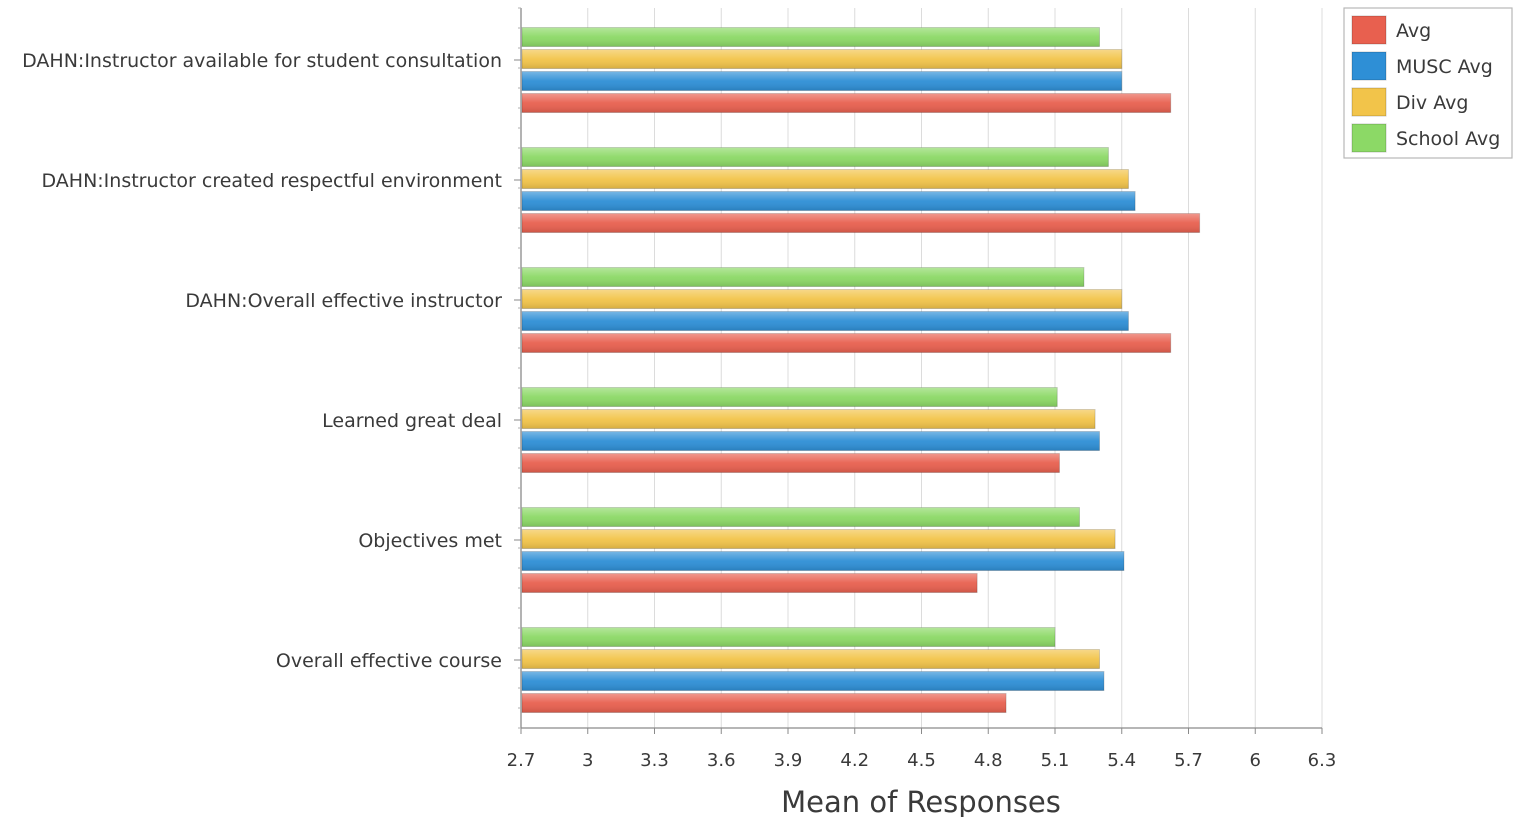 This screenshot has height=817, width=1522. What do you see at coordinates (1444, 67) in the screenshot?
I see `legend-label: MUSC Avg` at bounding box center [1444, 67].